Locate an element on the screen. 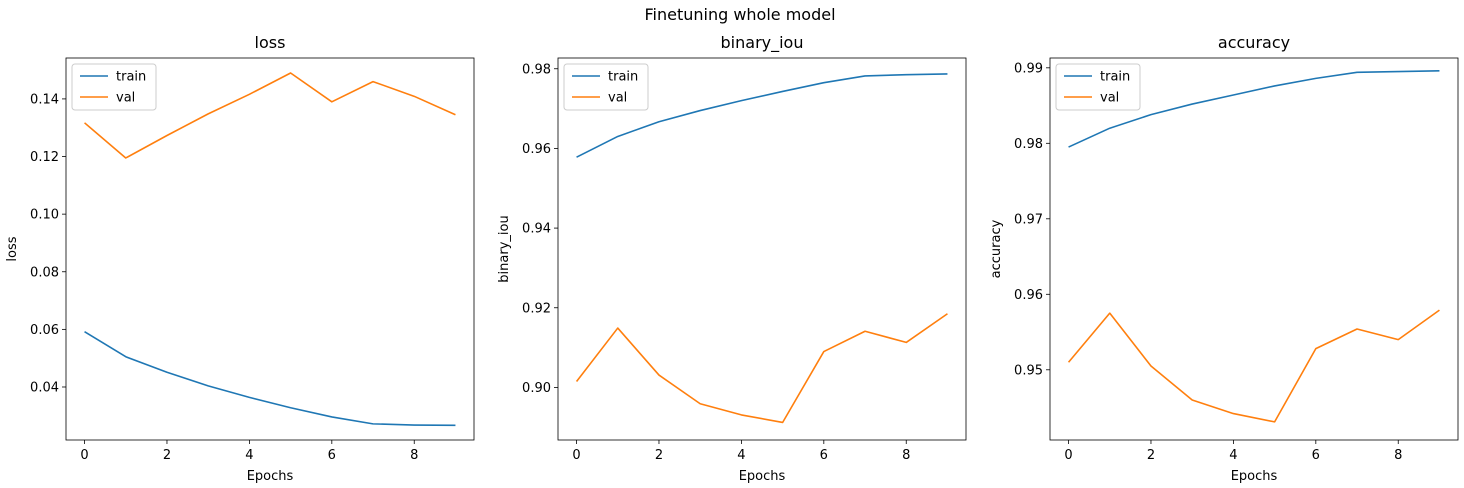 This screenshot has height=488, width=1464. subplot-title: accuracy is located at coordinates (1254, 42).